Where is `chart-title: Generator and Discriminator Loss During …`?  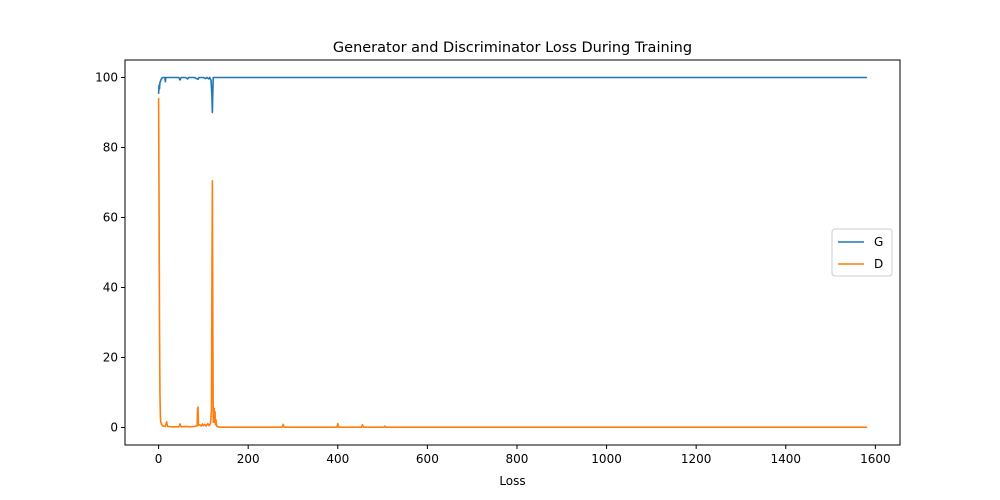 chart-title: Generator and Discriminator Loss During … is located at coordinates (512, 48).